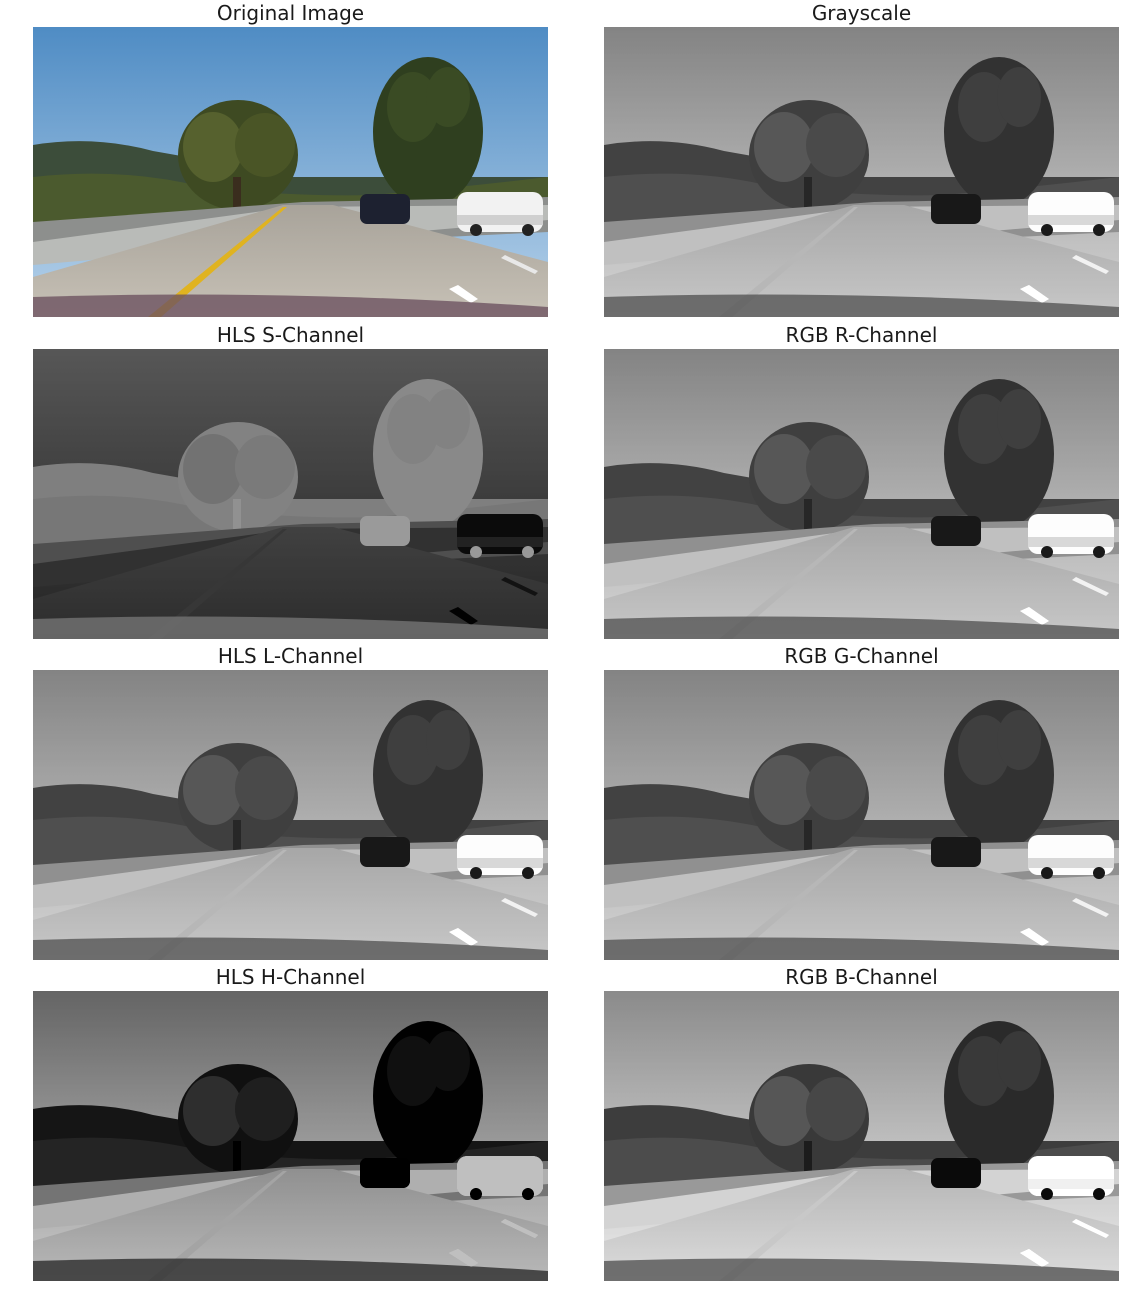  Describe the element at coordinates (861, 1136) in the screenshot. I see `road-scene-rgb-b-image` at that location.